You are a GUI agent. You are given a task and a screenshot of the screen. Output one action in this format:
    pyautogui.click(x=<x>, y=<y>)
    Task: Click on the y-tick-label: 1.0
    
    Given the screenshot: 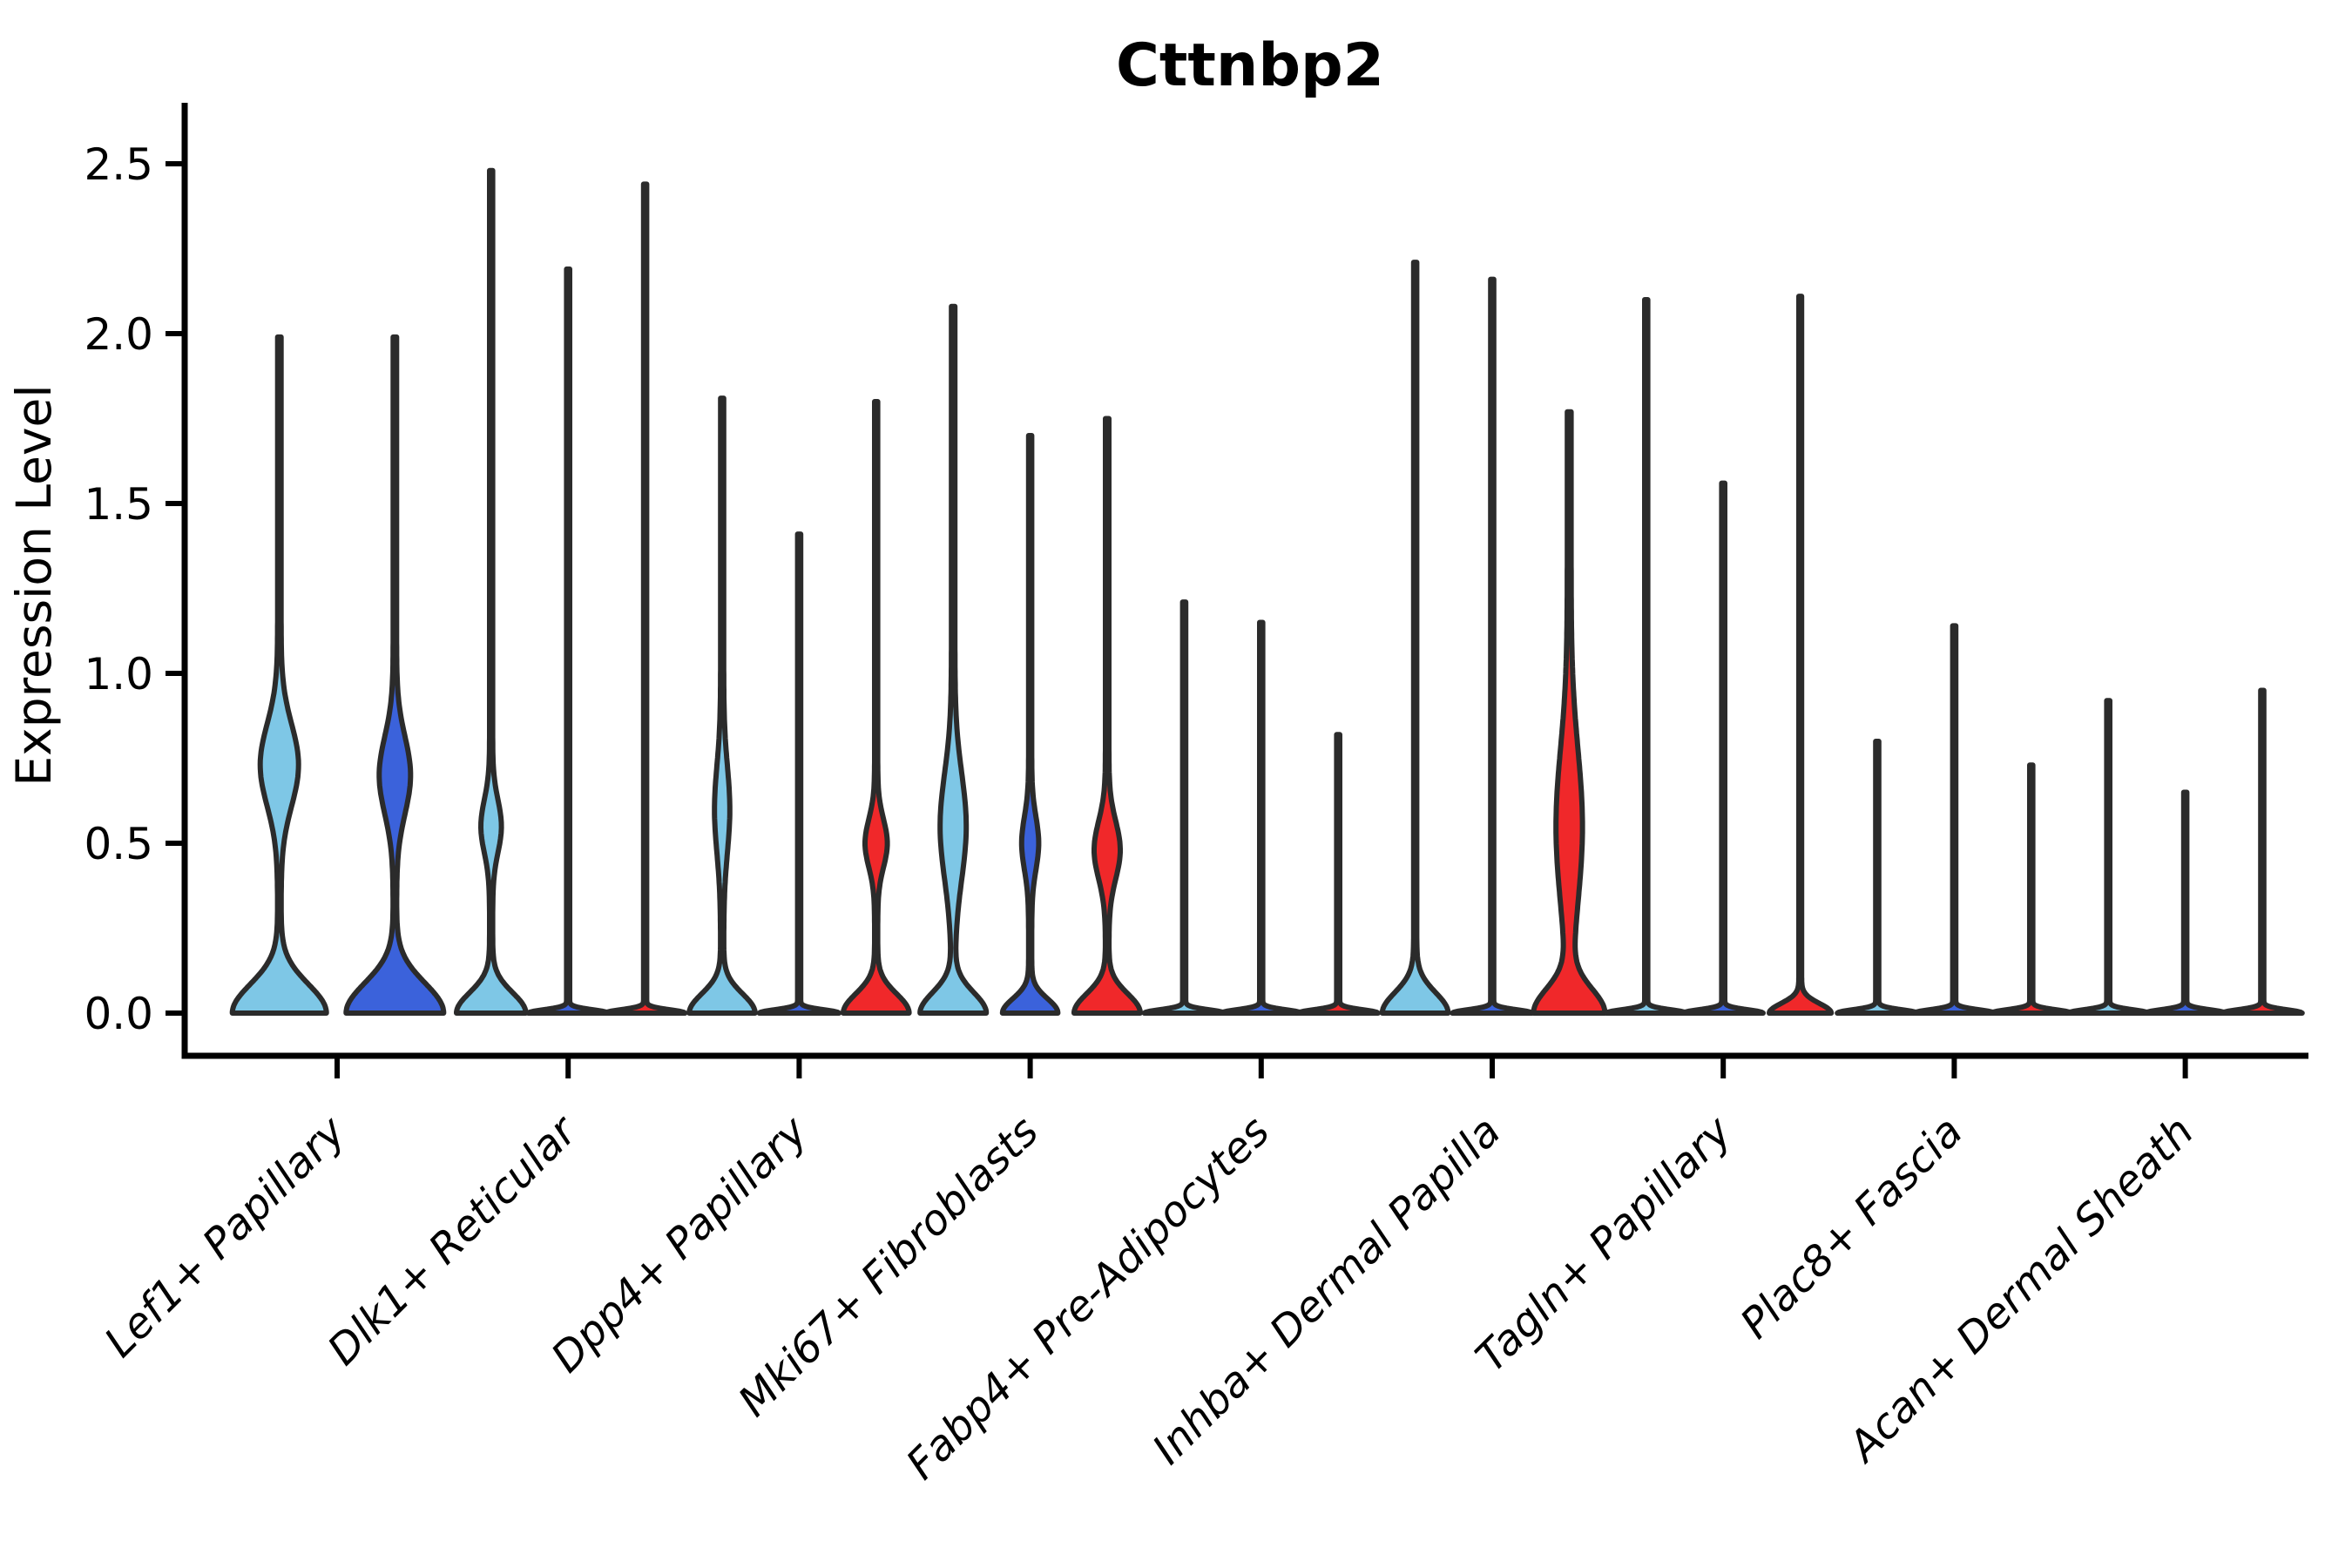 What is the action you would take?
    pyautogui.click(x=119, y=674)
    